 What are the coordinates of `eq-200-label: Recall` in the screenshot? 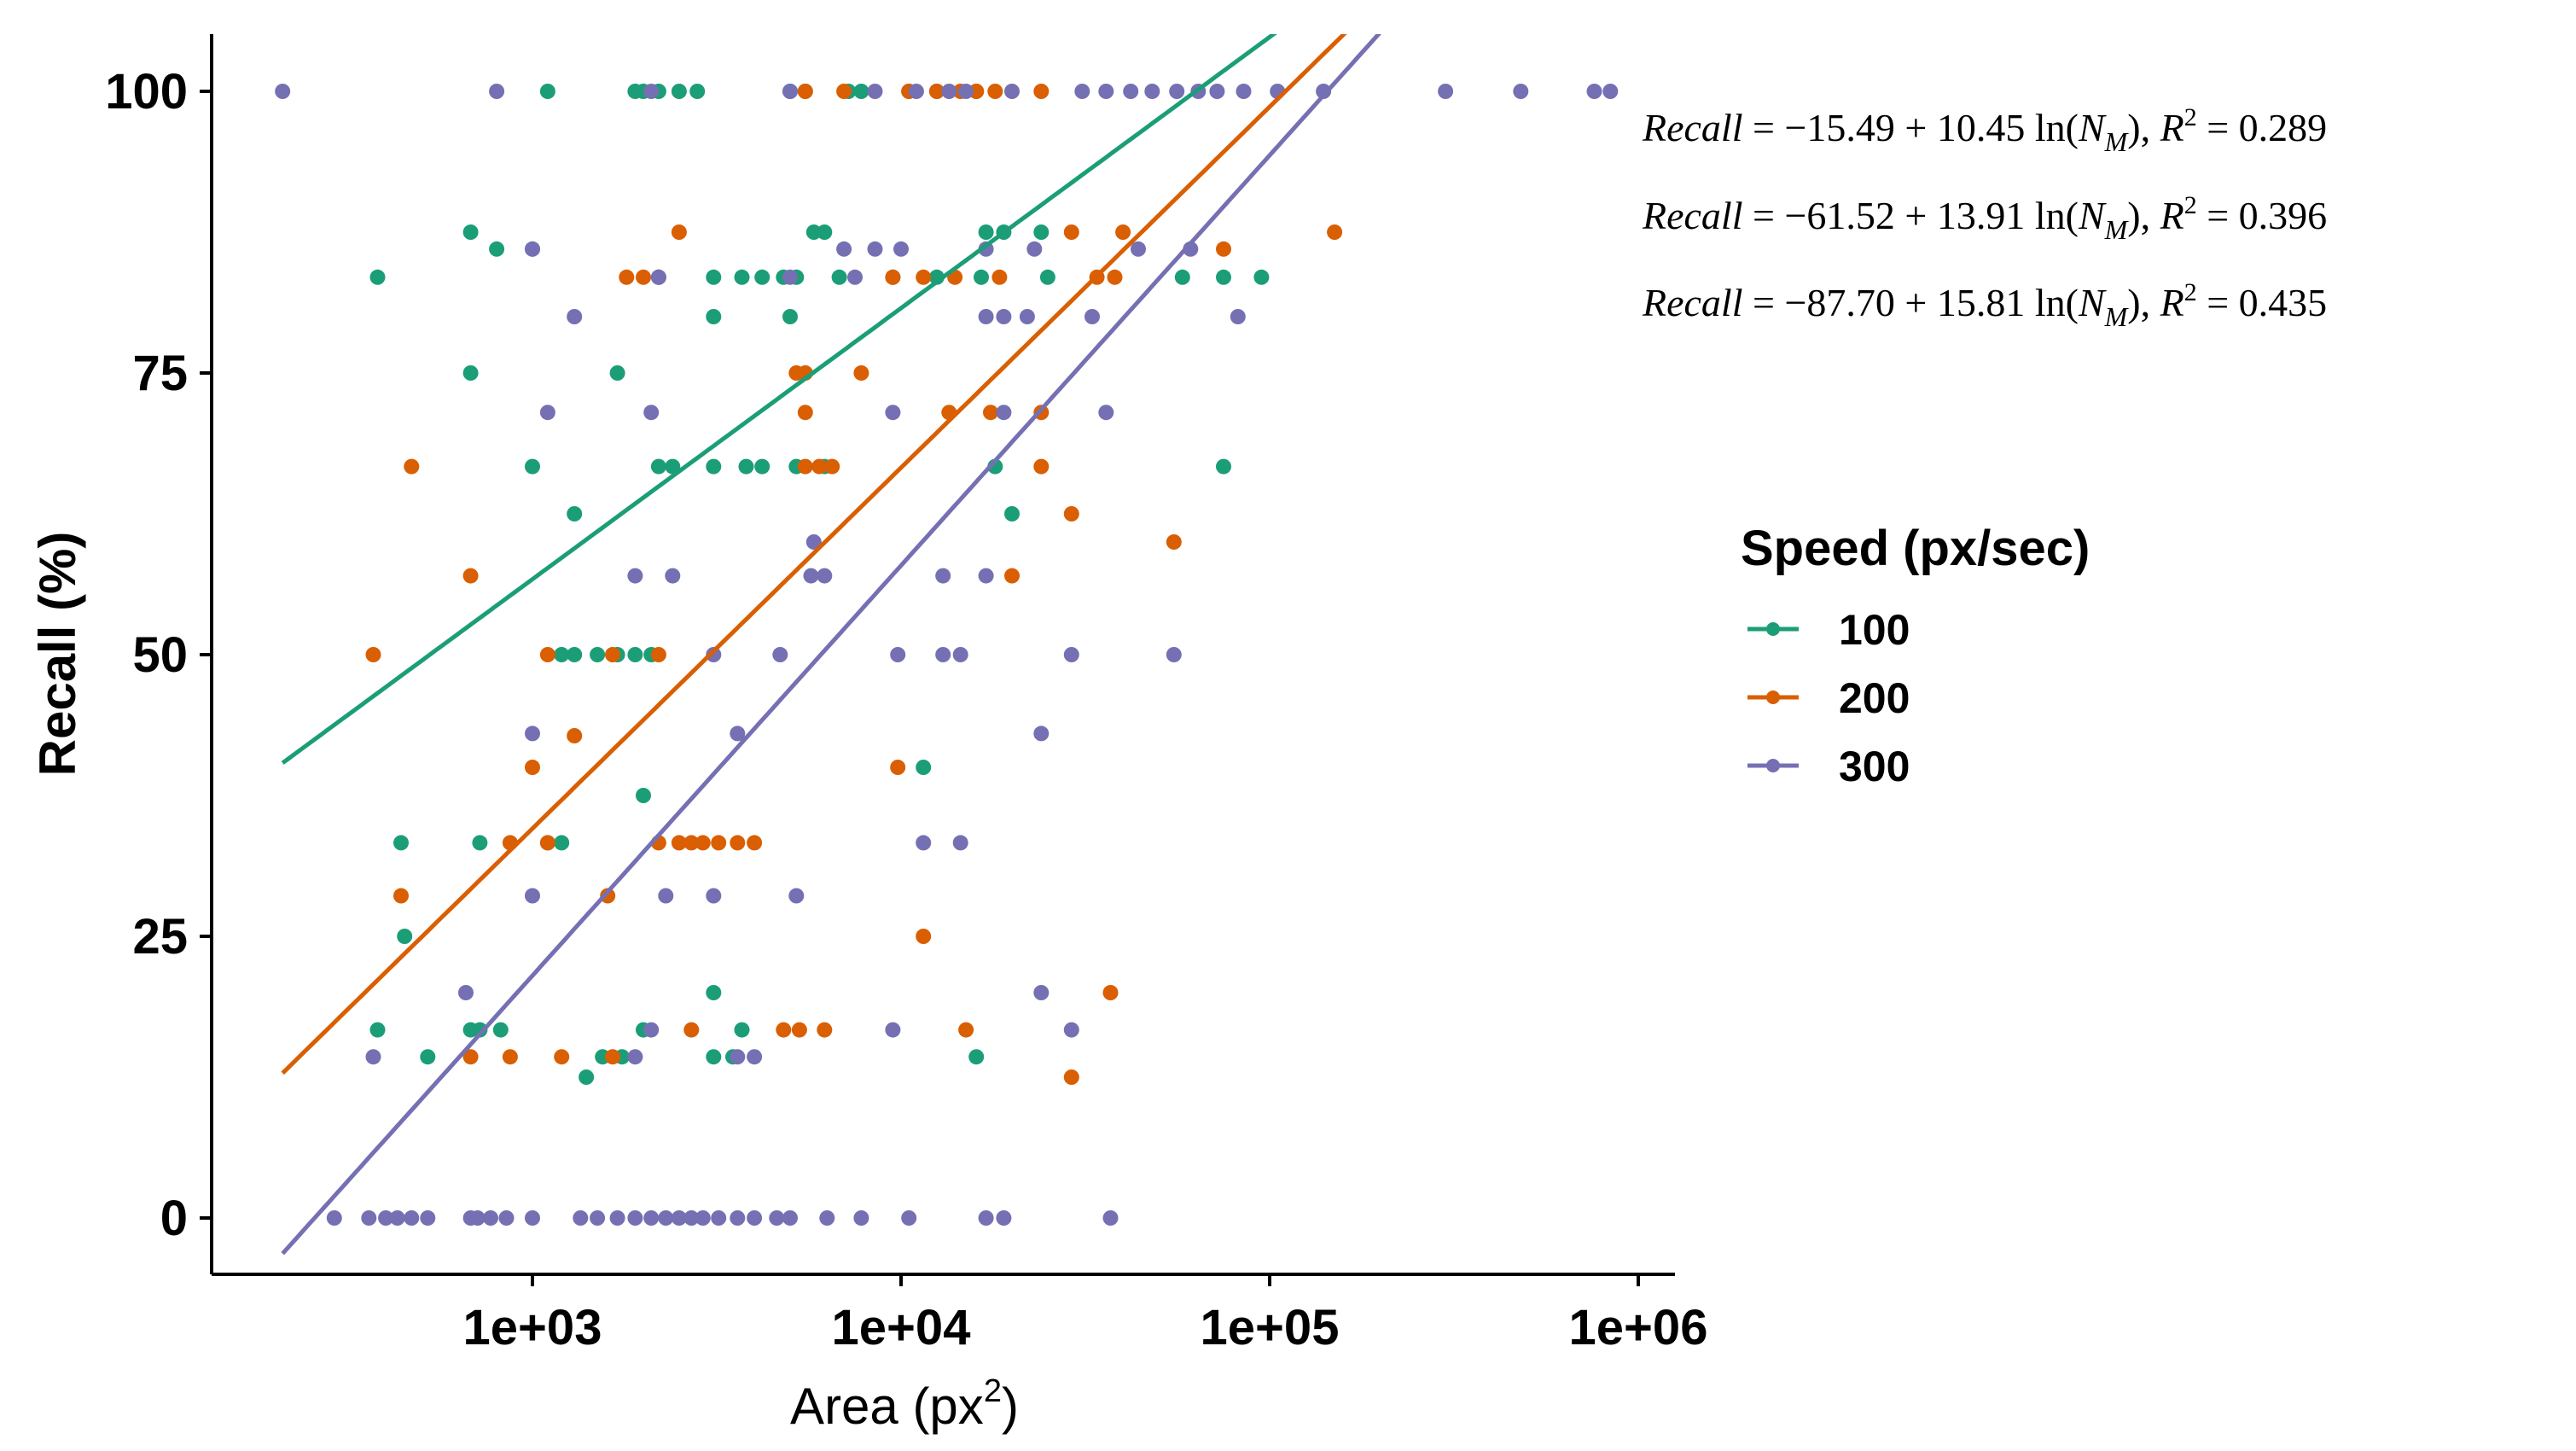 It's located at (1692, 215).